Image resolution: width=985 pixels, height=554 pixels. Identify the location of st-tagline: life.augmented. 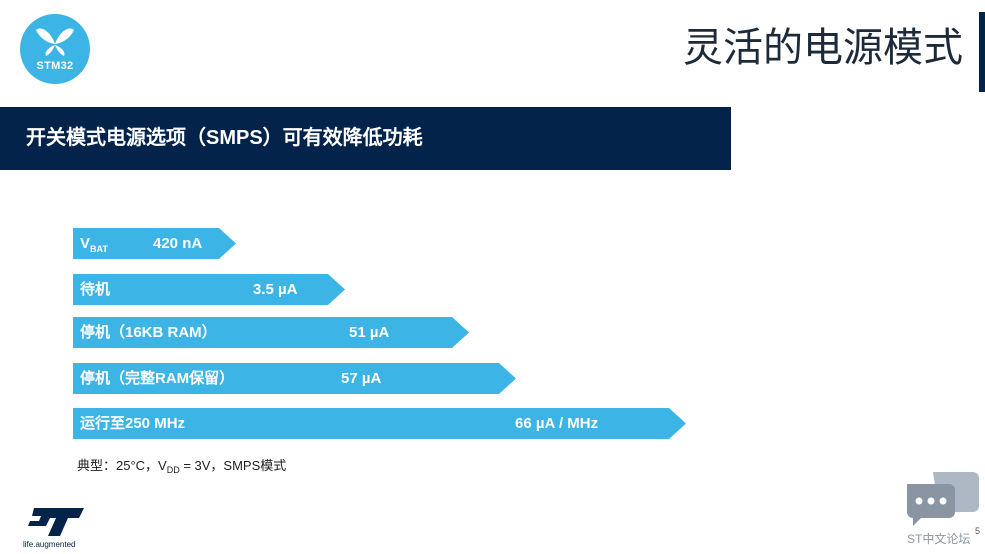
(49, 544).